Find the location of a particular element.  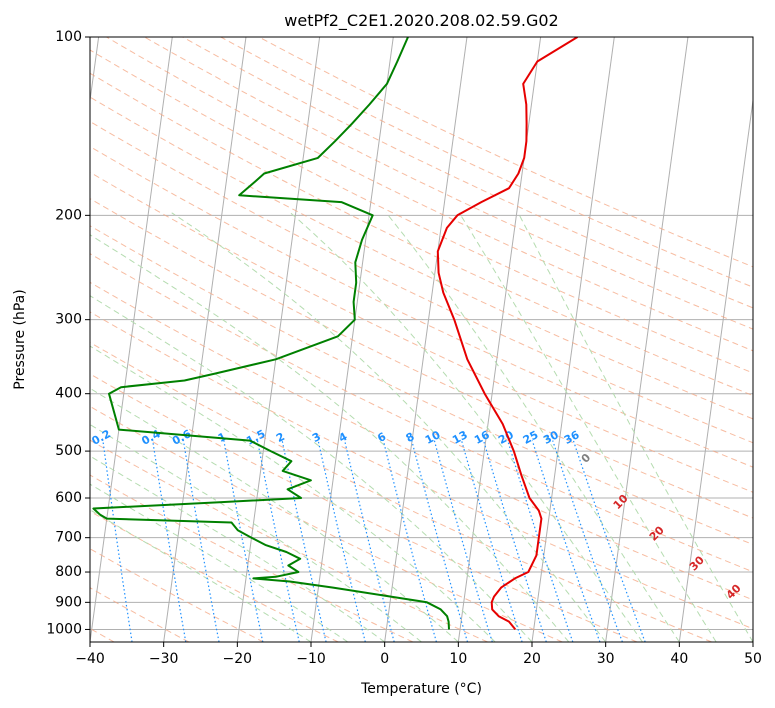

mixing-ratio-label: 10 is located at coordinates (433, 437).